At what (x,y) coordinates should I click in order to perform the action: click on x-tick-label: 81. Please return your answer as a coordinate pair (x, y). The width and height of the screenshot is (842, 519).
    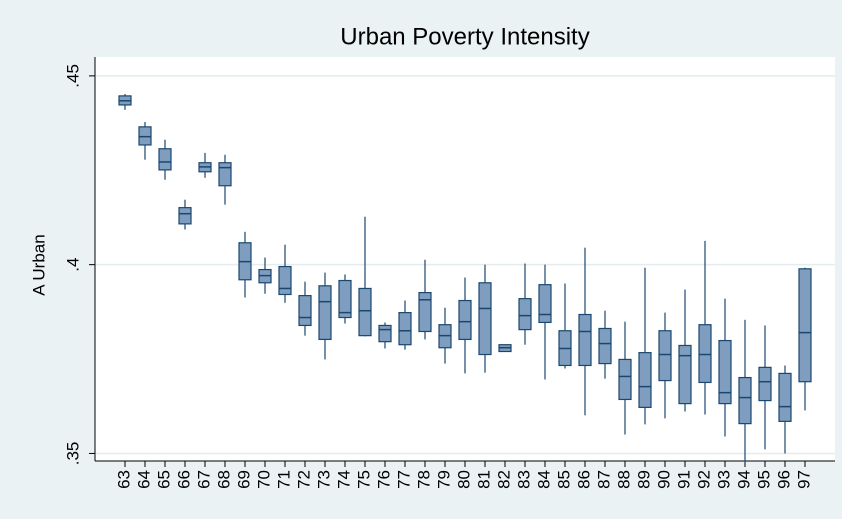
    Looking at the image, I should click on (483, 479).